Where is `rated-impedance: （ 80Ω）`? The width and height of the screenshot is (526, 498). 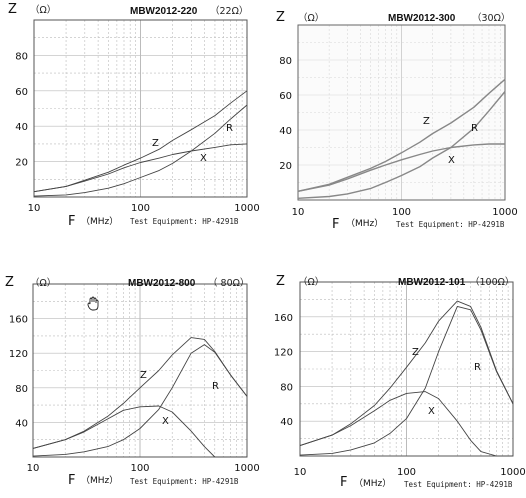
rated-impedance: （ 80Ω） is located at coordinates (228, 283).